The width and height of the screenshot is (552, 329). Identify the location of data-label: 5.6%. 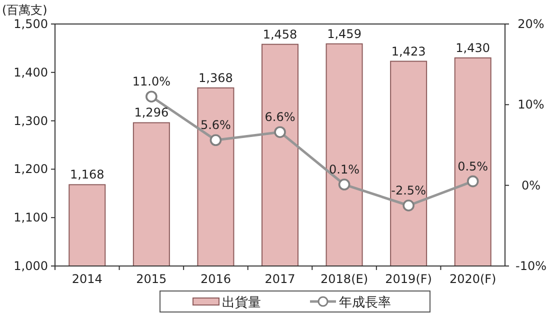
(215, 125).